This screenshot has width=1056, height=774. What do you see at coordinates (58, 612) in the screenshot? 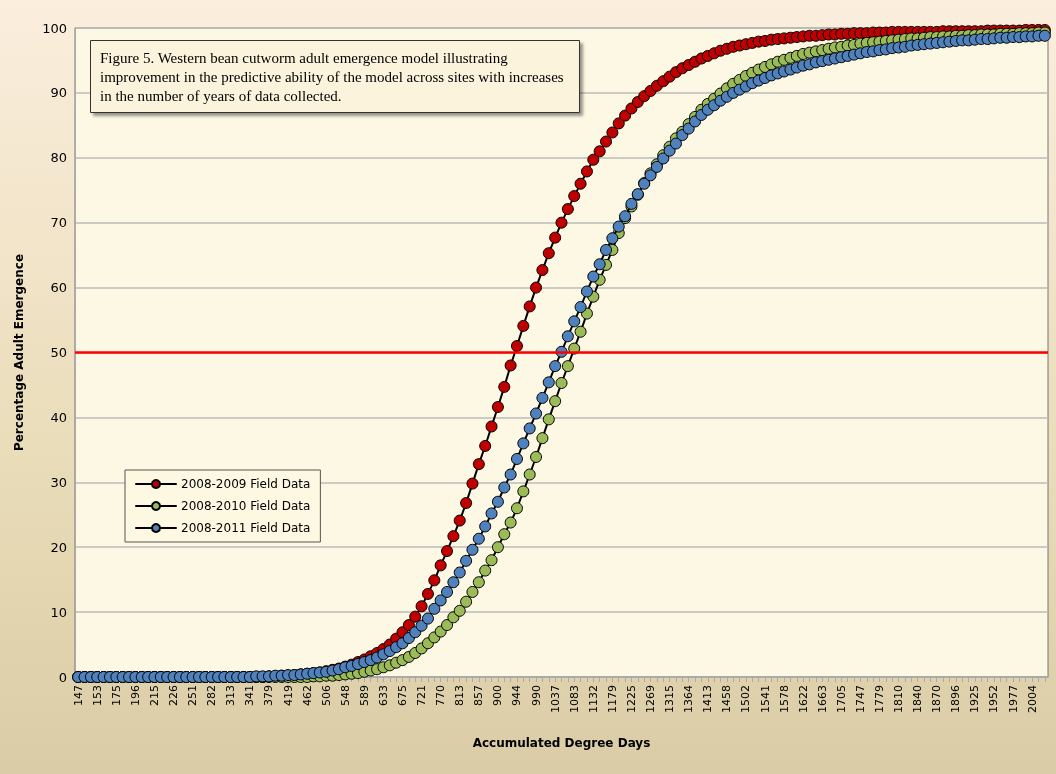
I see `y-tick-label: 10` at bounding box center [58, 612].